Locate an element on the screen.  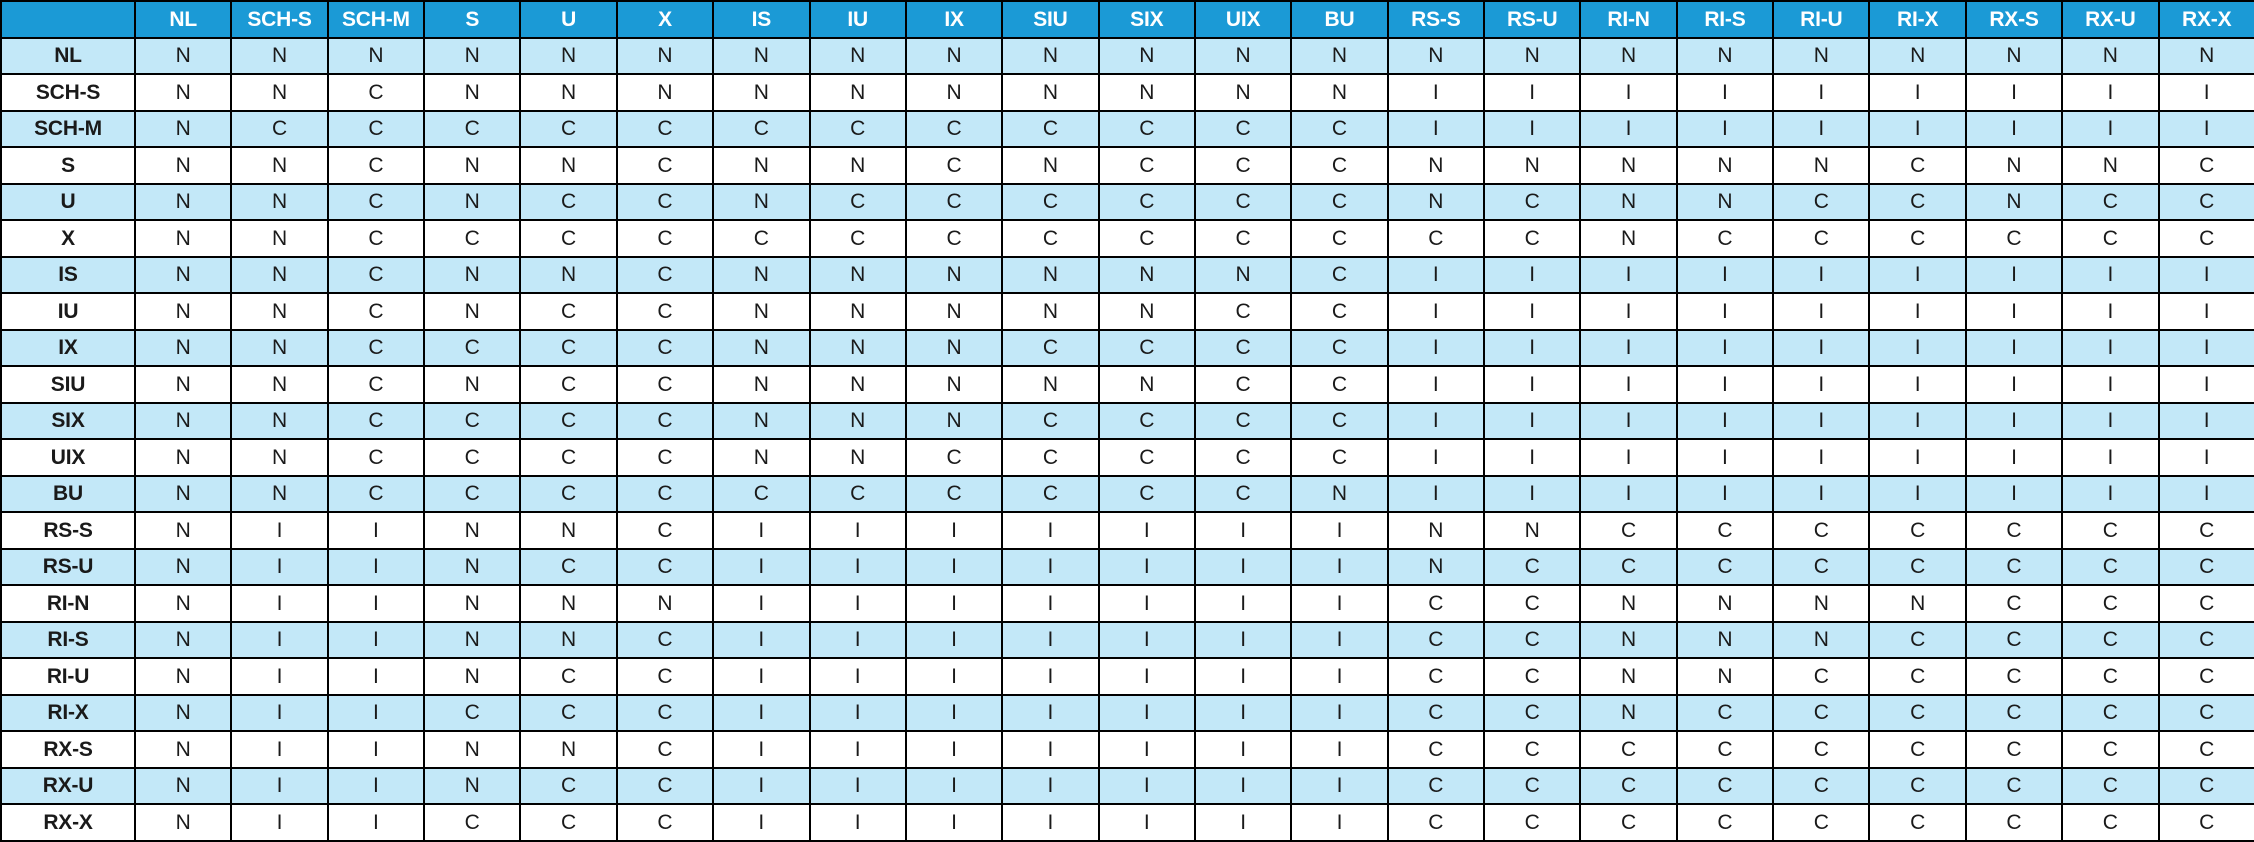
column-header-ri-s: RI-S is located at coordinates (1725, 19).